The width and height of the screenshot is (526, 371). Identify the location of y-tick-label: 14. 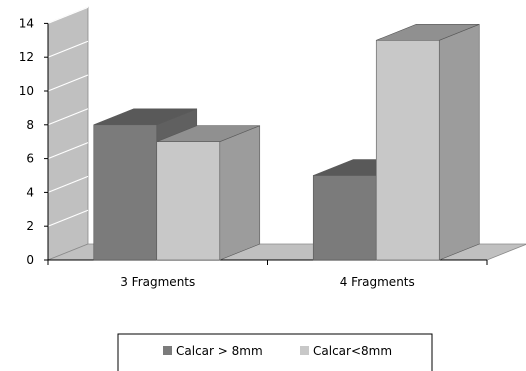
(26, 23).